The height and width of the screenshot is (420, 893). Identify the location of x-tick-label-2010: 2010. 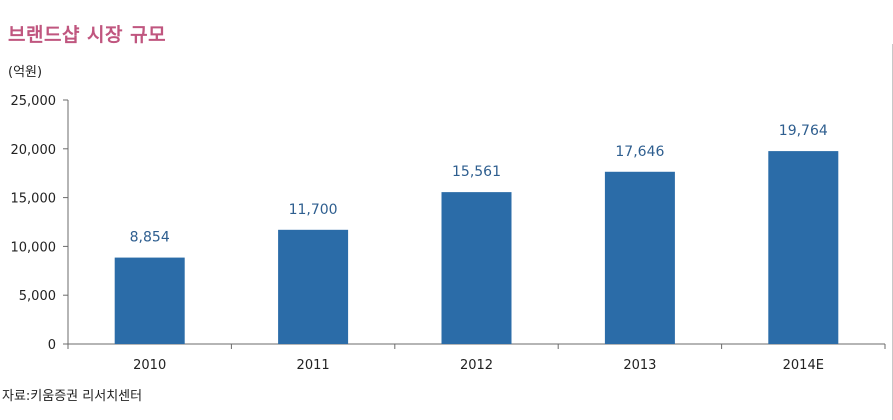
(149, 365).